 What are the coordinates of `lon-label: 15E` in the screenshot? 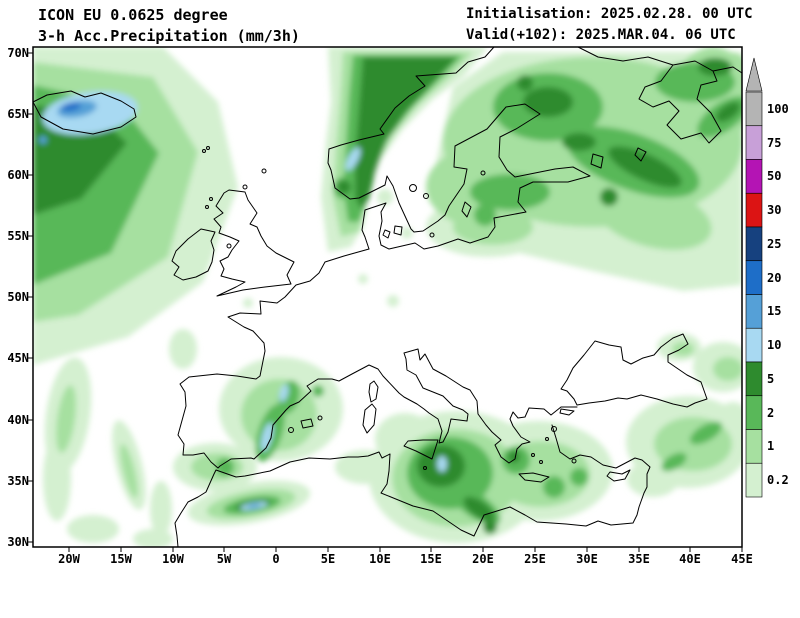 It's located at (431, 559).